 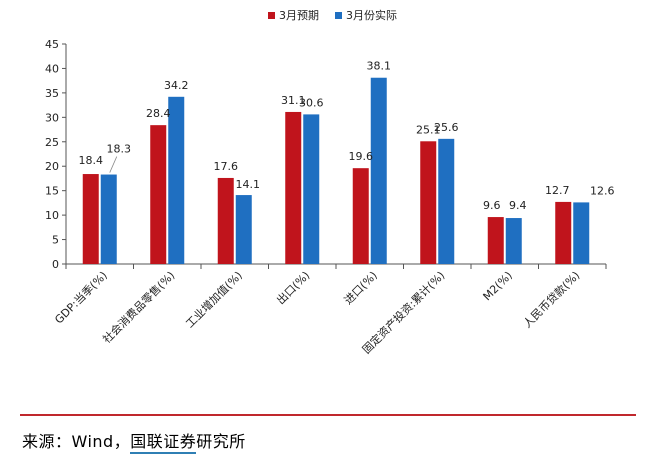 What do you see at coordinates (214, 299) in the screenshot?
I see `category-label: 工业增加值(%)` at bounding box center [214, 299].